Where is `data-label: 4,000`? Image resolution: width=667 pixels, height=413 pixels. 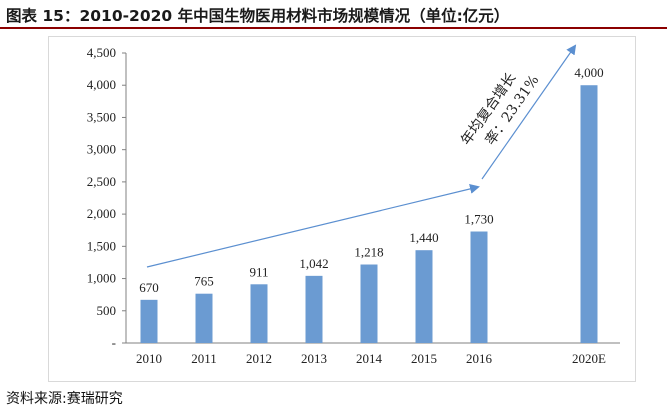
data-label: 4,000 is located at coordinates (588, 72).